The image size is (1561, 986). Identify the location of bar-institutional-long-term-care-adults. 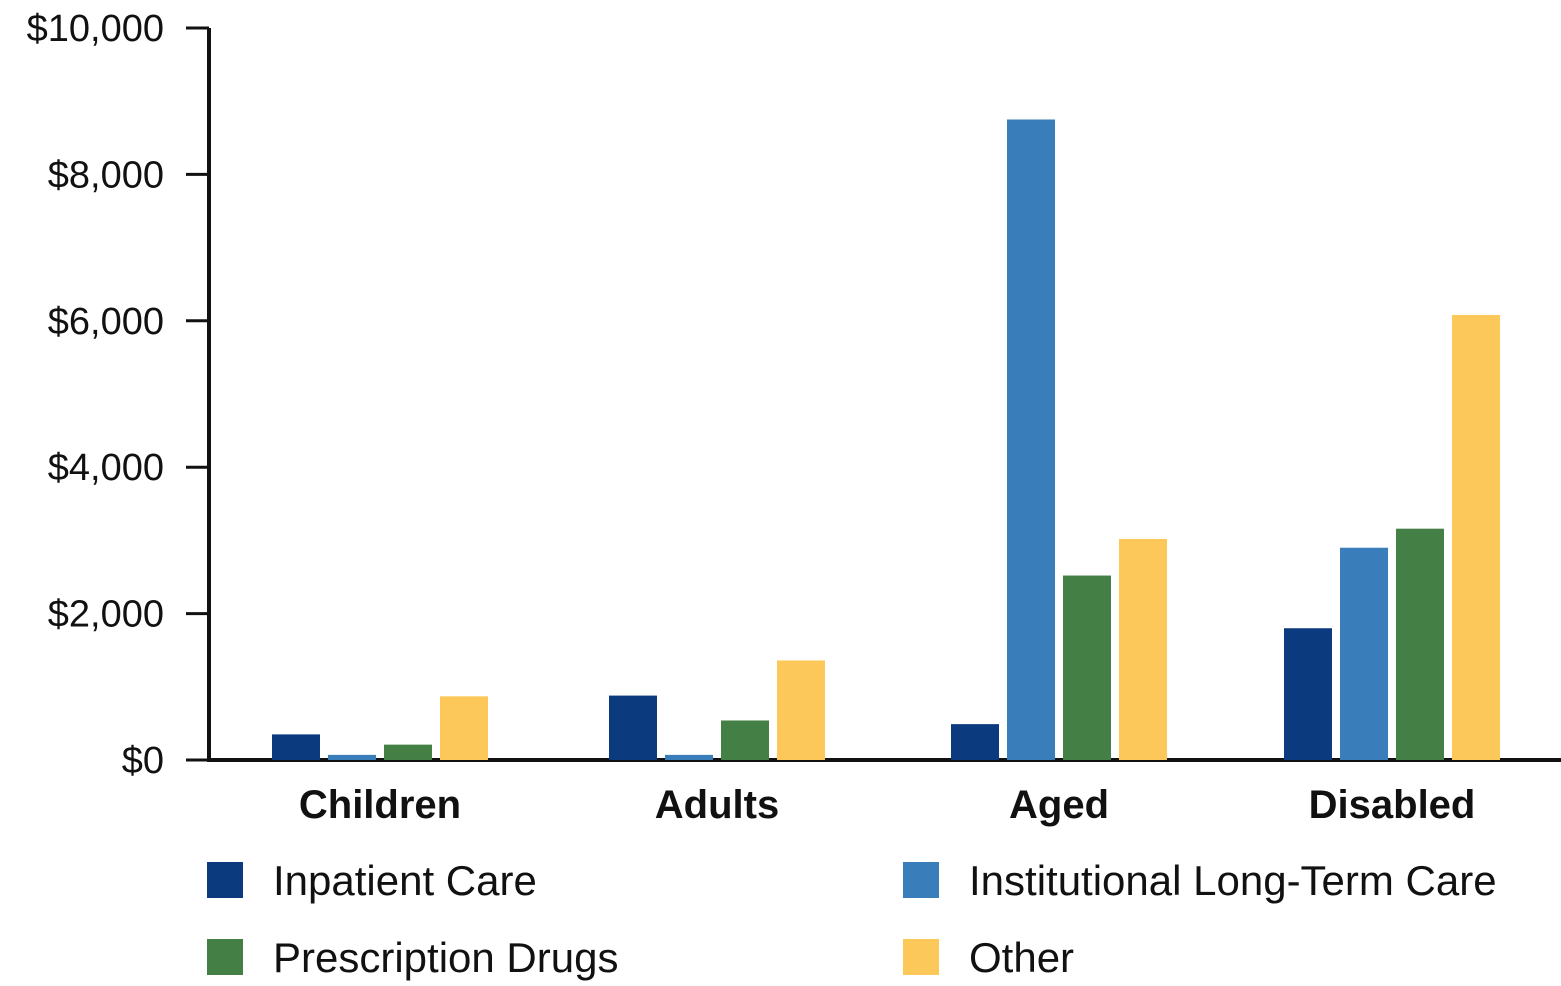
(689, 757).